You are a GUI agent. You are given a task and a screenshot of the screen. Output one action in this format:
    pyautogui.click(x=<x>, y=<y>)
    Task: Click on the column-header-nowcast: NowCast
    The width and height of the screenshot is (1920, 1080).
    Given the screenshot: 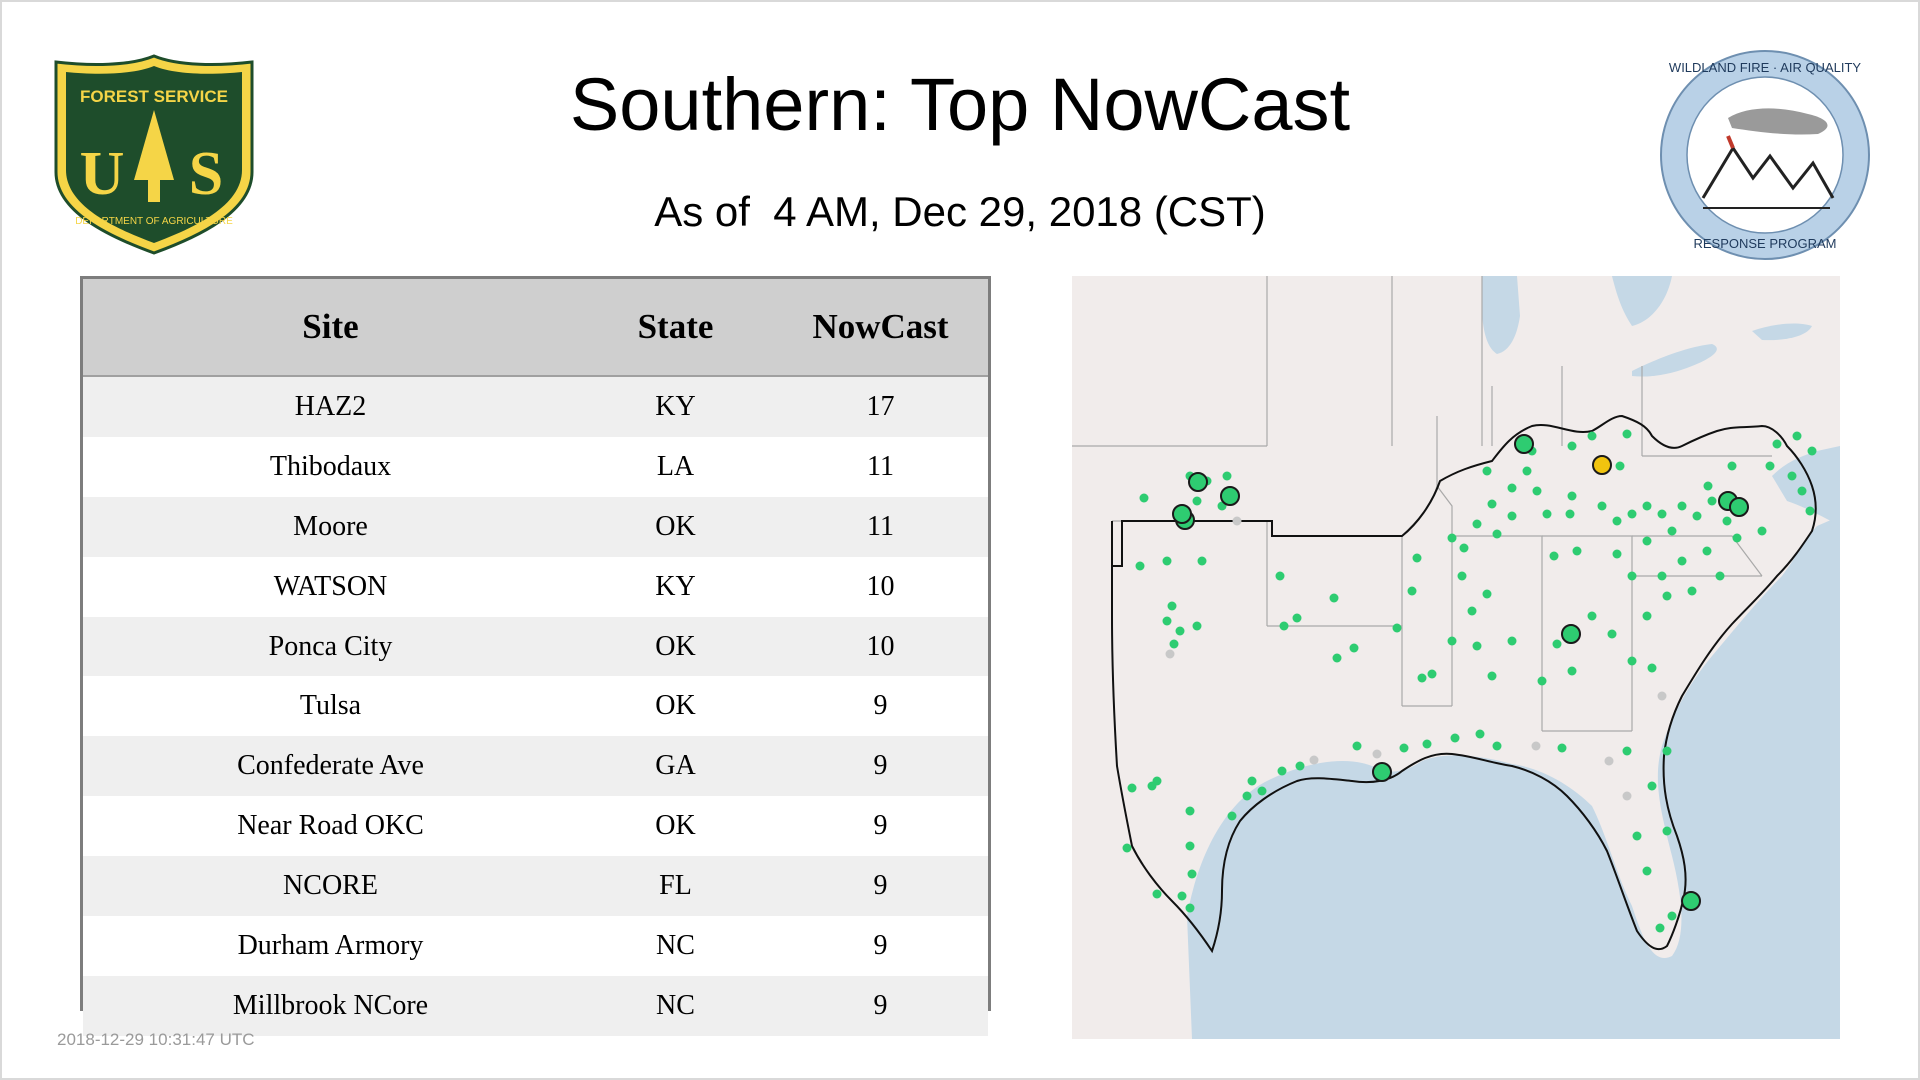 What is the action you would take?
    pyautogui.click(x=880, y=328)
    